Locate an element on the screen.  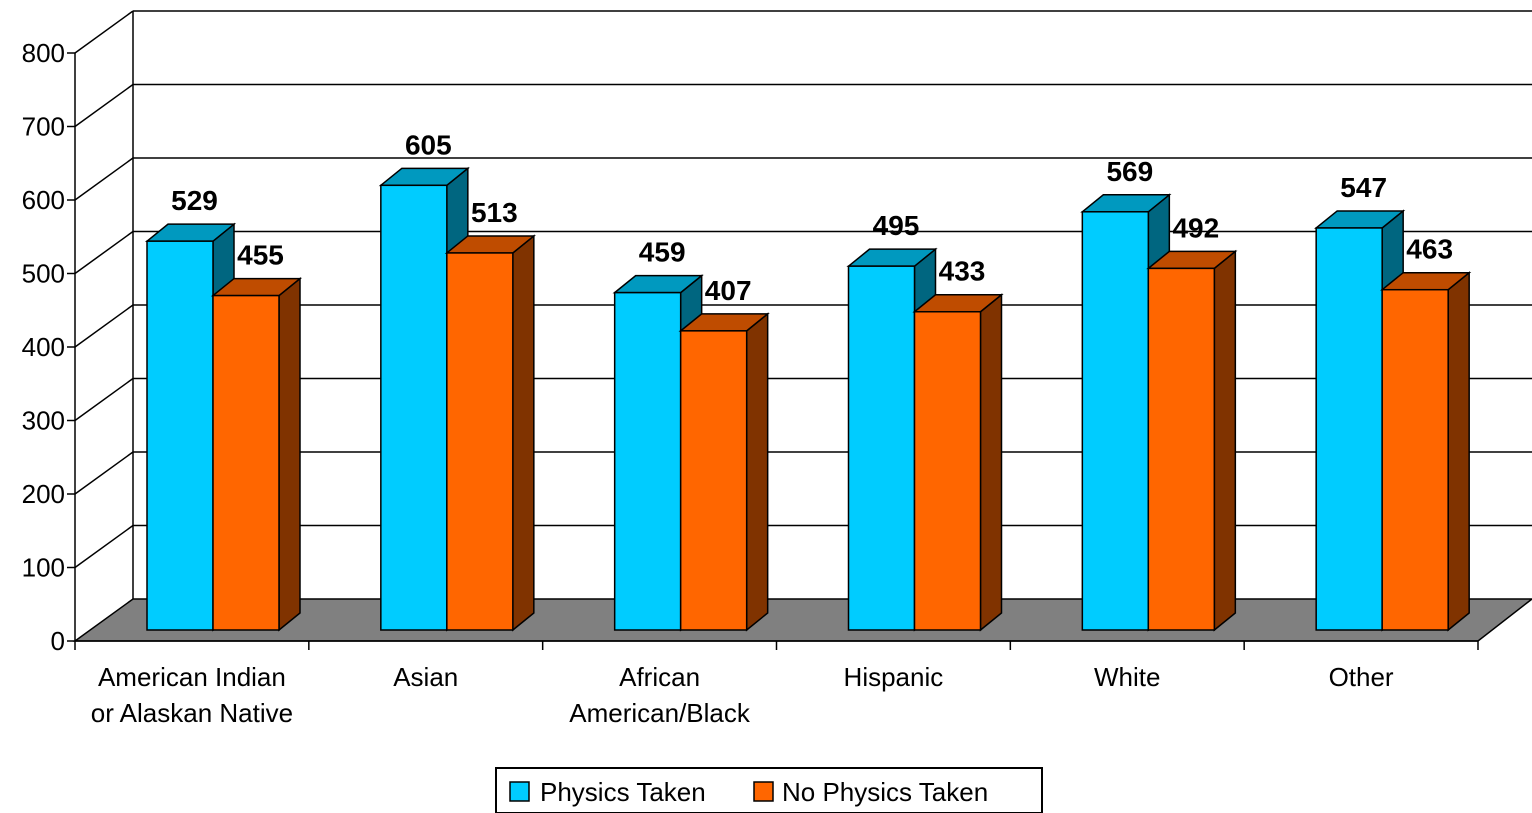
data-label: 547 is located at coordinates (1363, 187).